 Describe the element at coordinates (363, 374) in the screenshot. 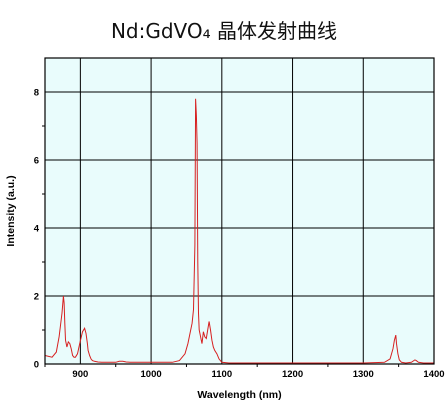

I see `x-tick-label: 1300` at that location.